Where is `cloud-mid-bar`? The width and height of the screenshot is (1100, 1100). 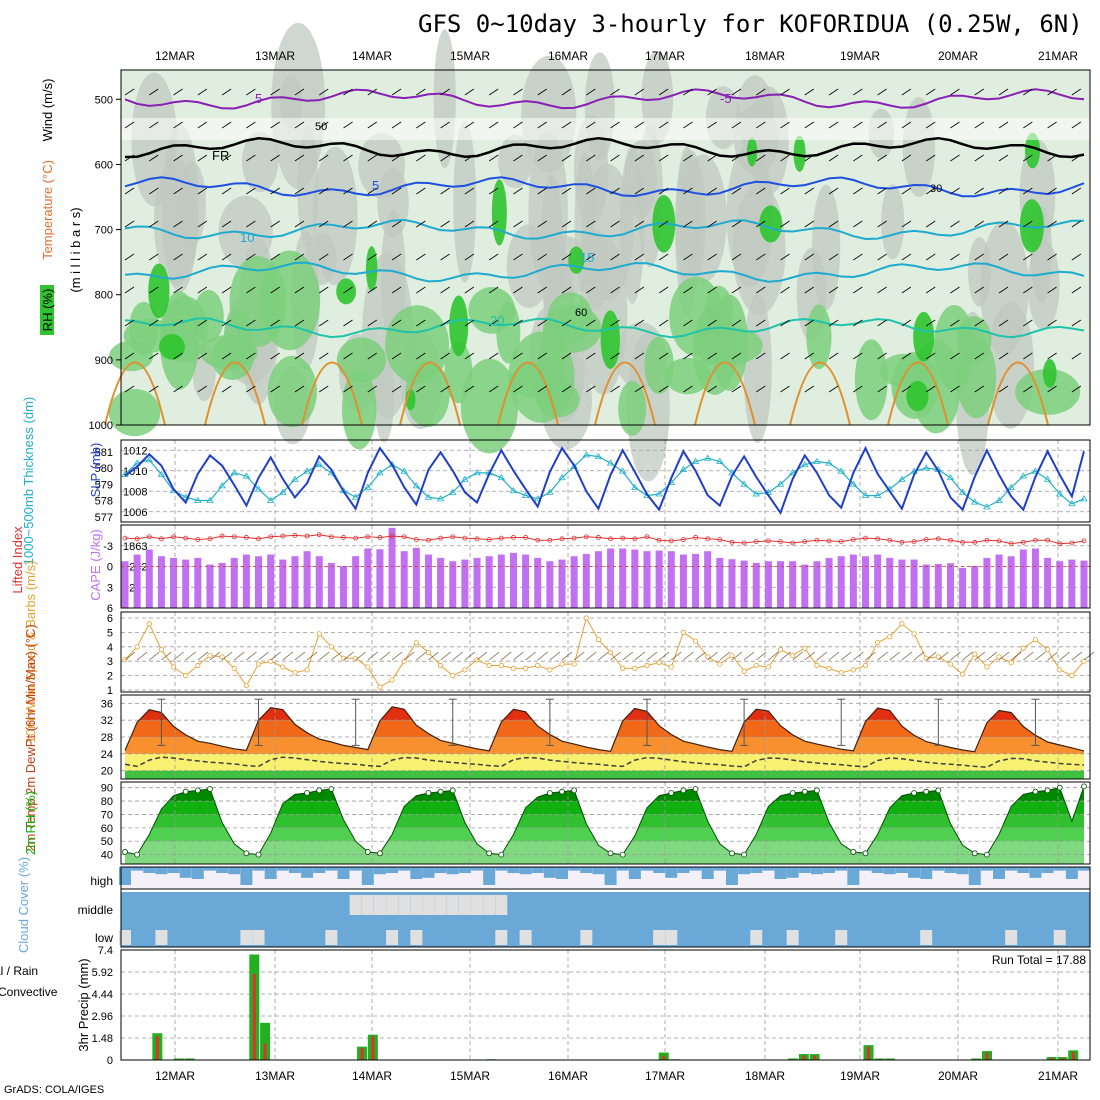
cloud-mid-bar is located at coordinates (452, 905).